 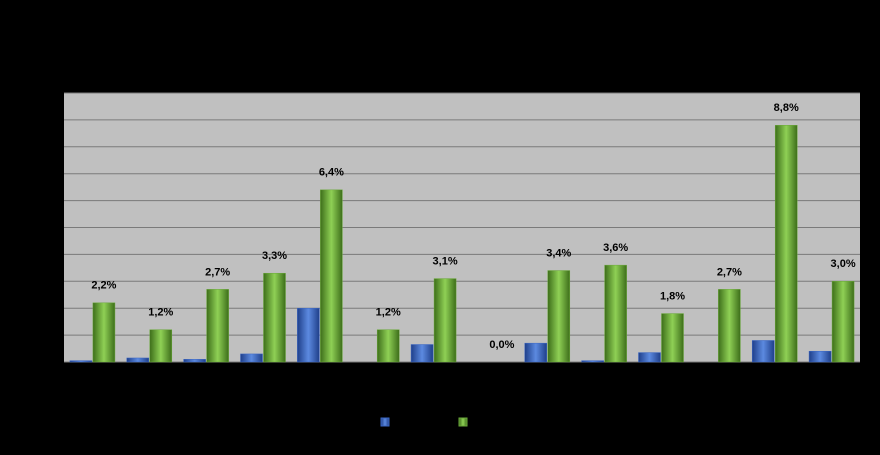 I want to click on data-label: 6,4%, so click(x=331, y=173).